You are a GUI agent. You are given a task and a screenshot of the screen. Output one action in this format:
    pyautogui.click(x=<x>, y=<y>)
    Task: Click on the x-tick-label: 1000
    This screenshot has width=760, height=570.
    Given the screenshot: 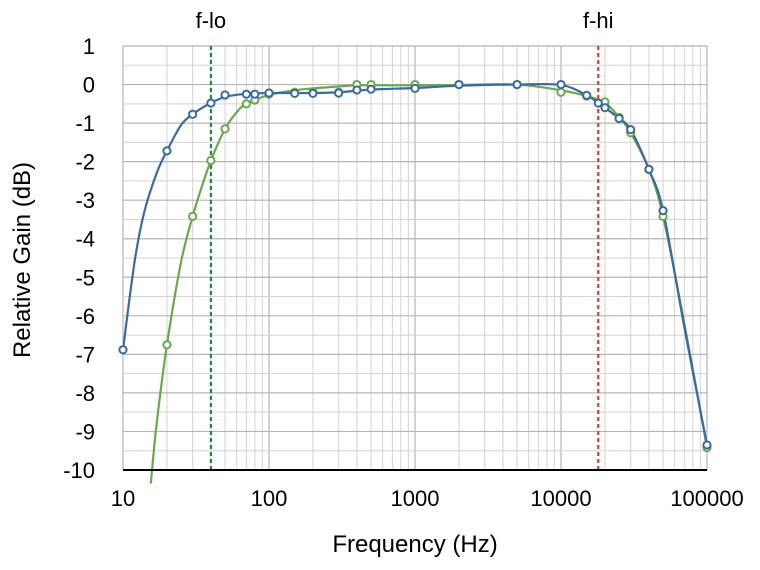 What is the action you would take?
    pyautogui.click(x=415, y=498)
    